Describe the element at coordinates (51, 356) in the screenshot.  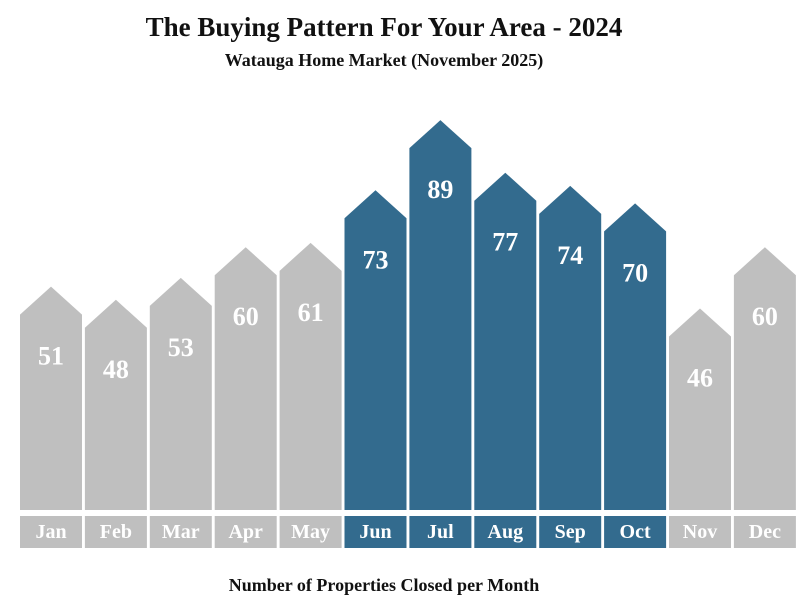
I see `value-label-jan: 51` at that location.